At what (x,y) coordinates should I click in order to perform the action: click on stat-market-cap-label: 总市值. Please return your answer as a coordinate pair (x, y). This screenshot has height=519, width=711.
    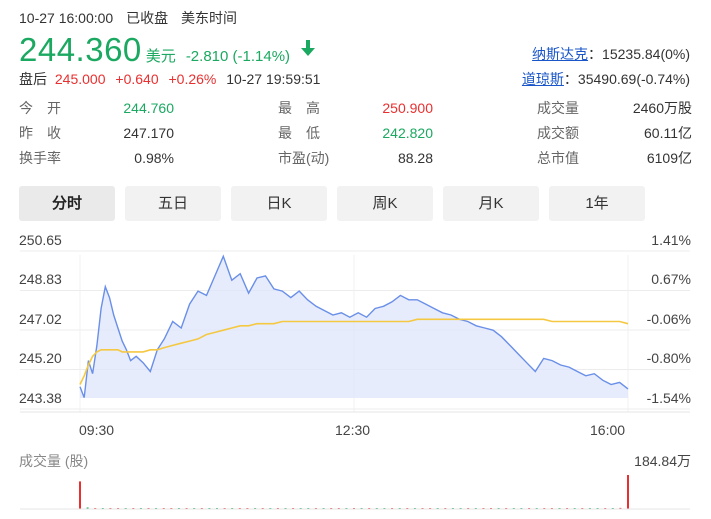
    Looking at the image, I should click on (558, 158).